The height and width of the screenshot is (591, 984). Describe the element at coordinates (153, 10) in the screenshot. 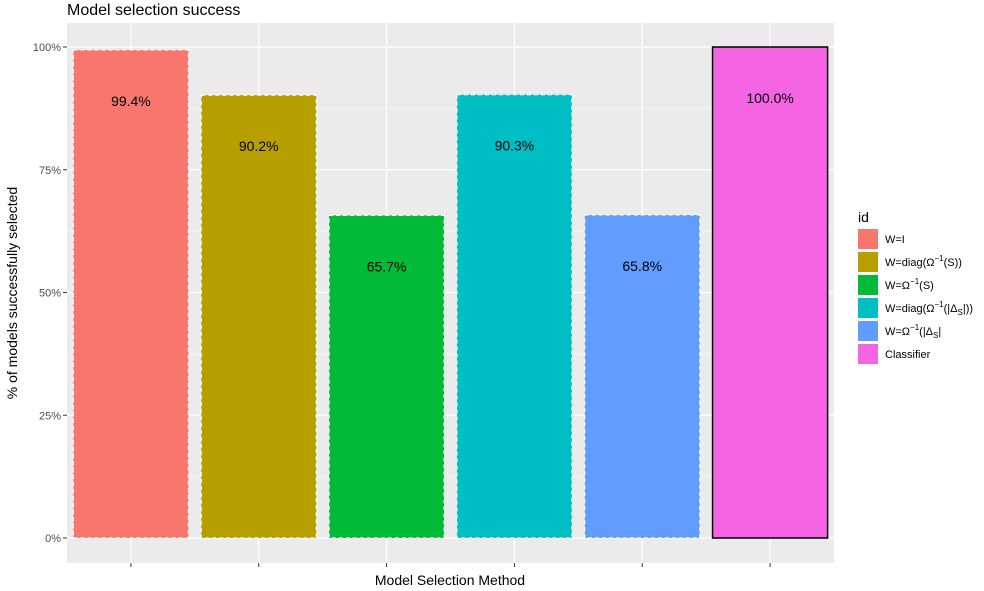

I see `chart-title: Model selection success` at that location.